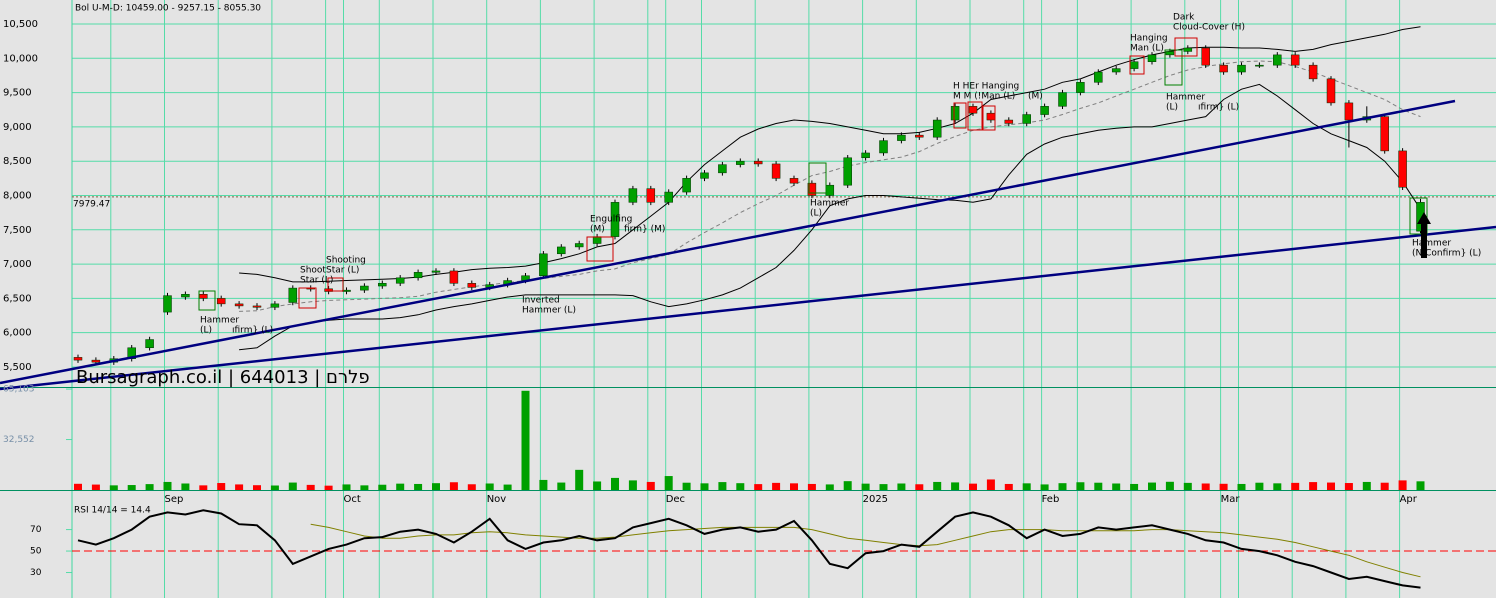  What do you see at coordinates (252, 331) in the screenshot?
I see `pattern-annotation: ıfirm} (L)` at bounding box center [252, 331].